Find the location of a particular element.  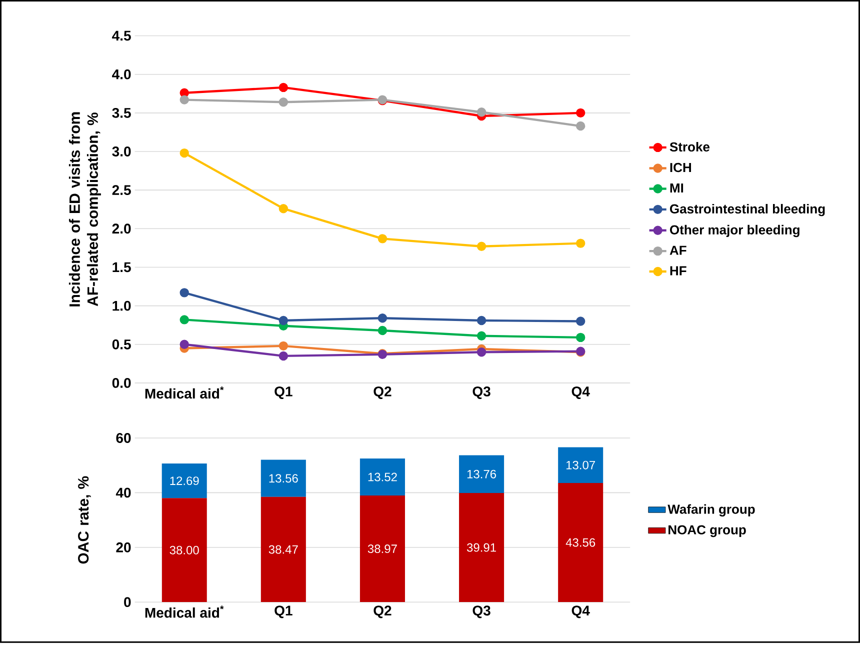

legend-label: Other major bleeding is located at coordinates (735, 230).